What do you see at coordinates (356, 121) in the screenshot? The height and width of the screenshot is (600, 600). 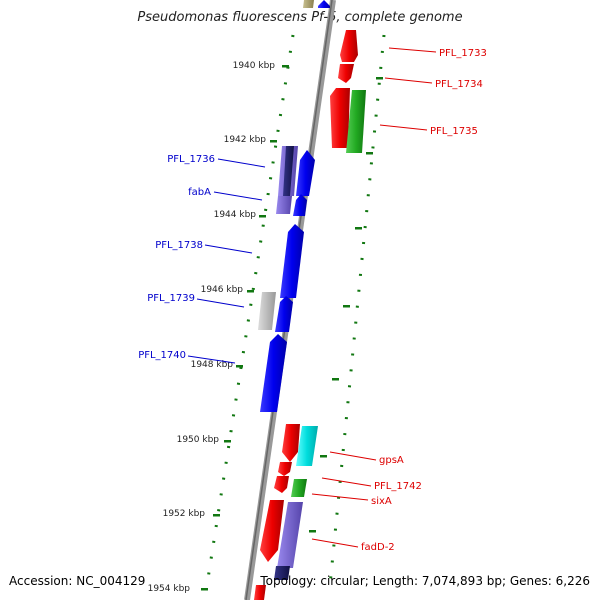 I see `gene-pfl-1735-rna` at bounding box center [356, 121].